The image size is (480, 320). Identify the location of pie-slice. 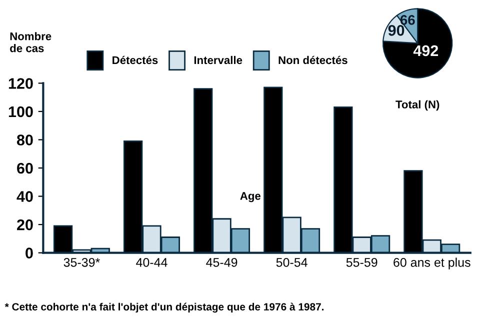
(417, 43).